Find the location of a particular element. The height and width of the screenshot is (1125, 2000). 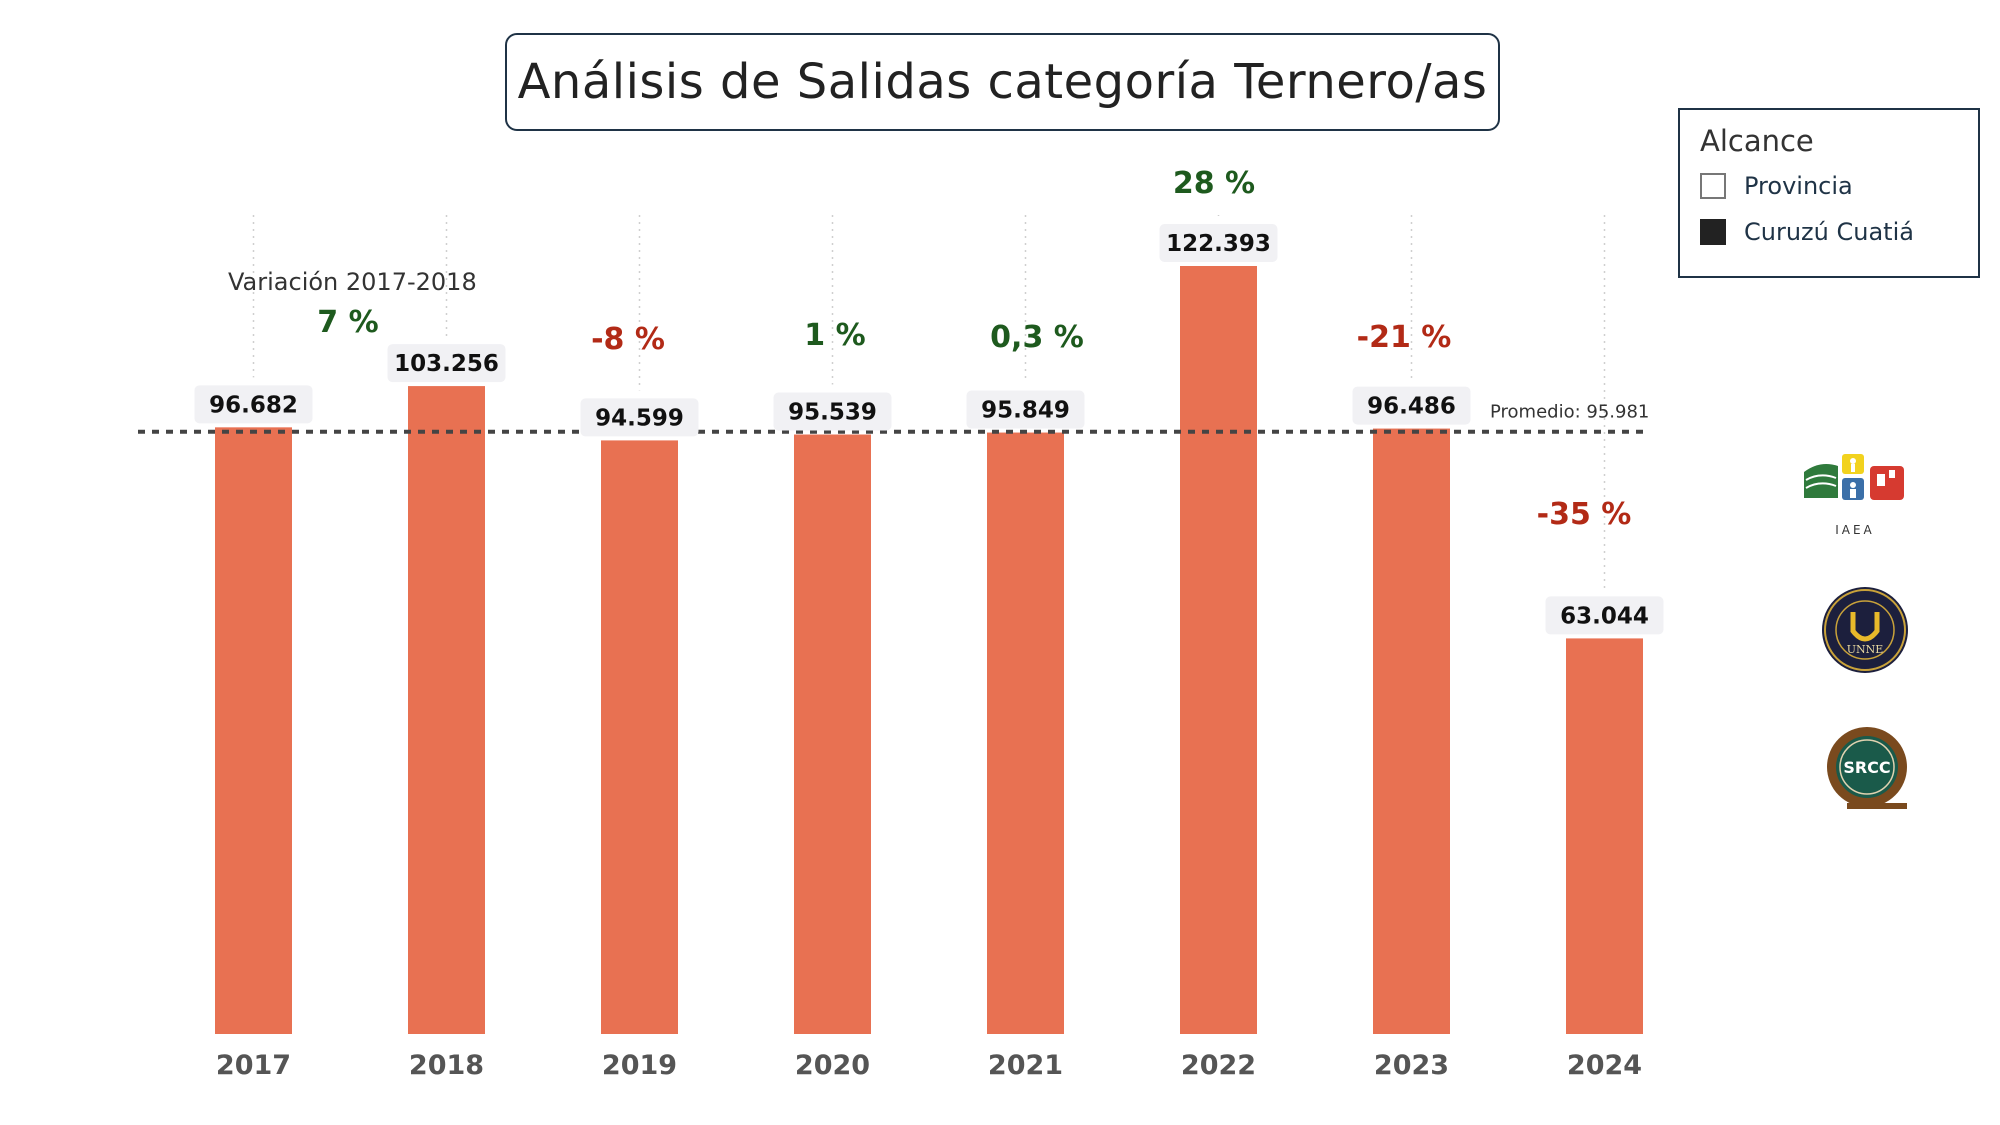

srcc-seal-logo: SRCC is located at coordinates (1867, 768).